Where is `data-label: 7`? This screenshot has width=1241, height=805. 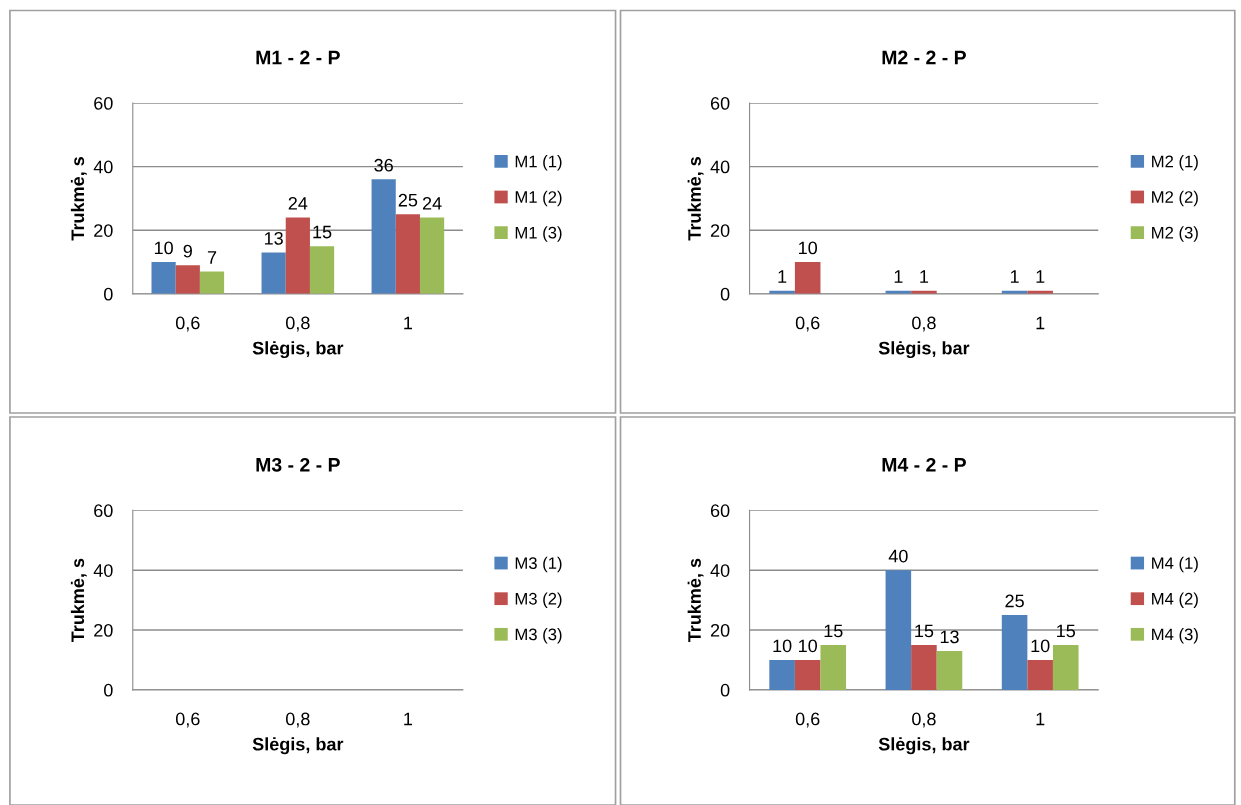
data-label: 7 is located at coordinates (212, 257).